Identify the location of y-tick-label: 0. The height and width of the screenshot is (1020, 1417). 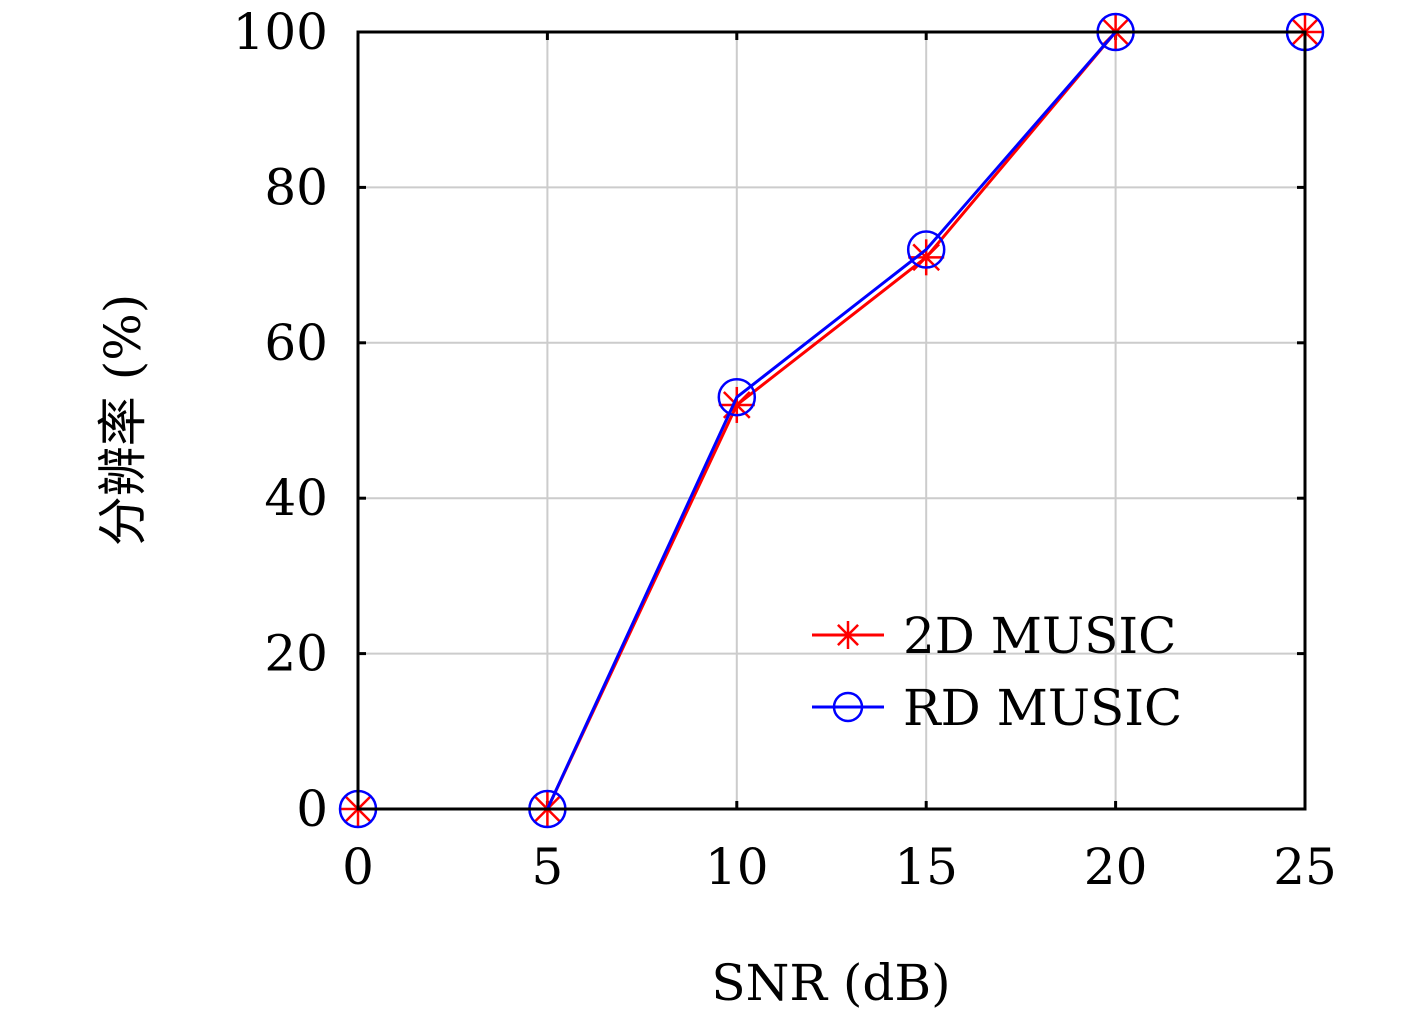
(312, 809).